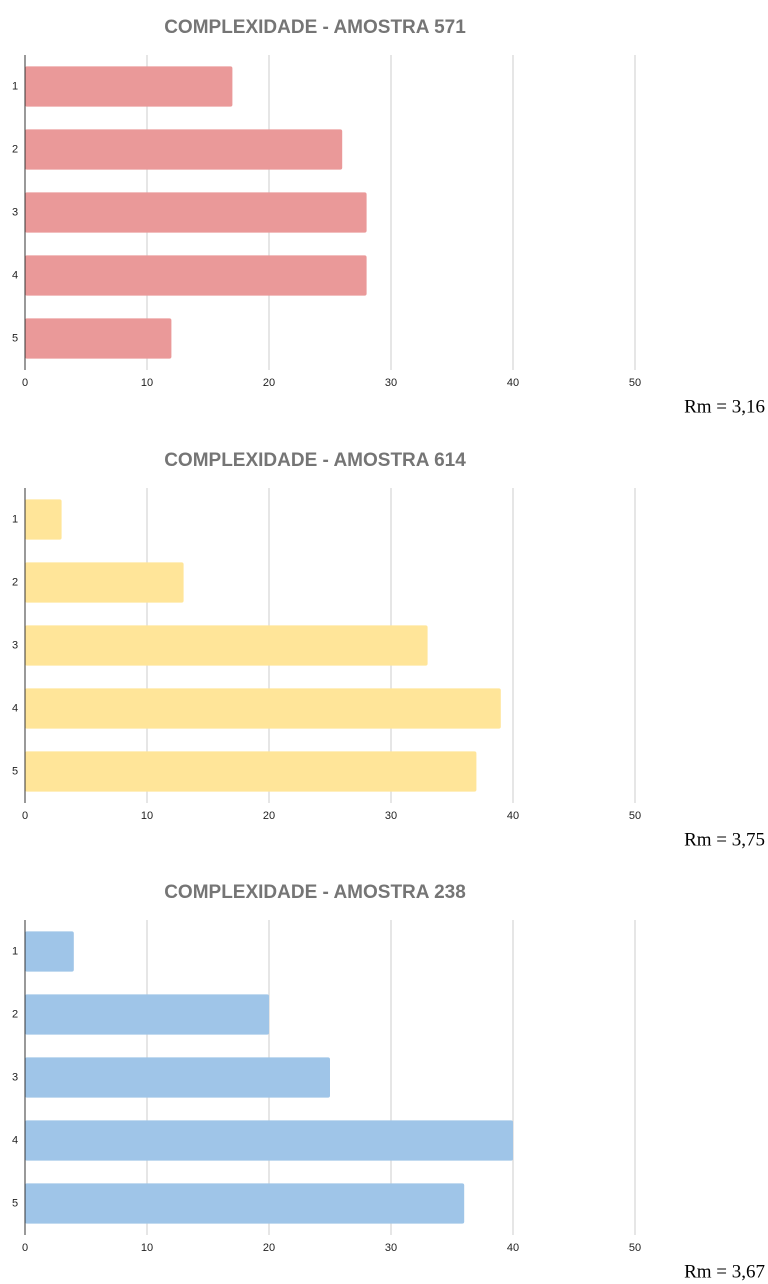 The width and height of the screenshot is (768, 1284). I want to click on chart-title: COMPLEXIDADE - AMOSTRA 571, so click(315, 27).